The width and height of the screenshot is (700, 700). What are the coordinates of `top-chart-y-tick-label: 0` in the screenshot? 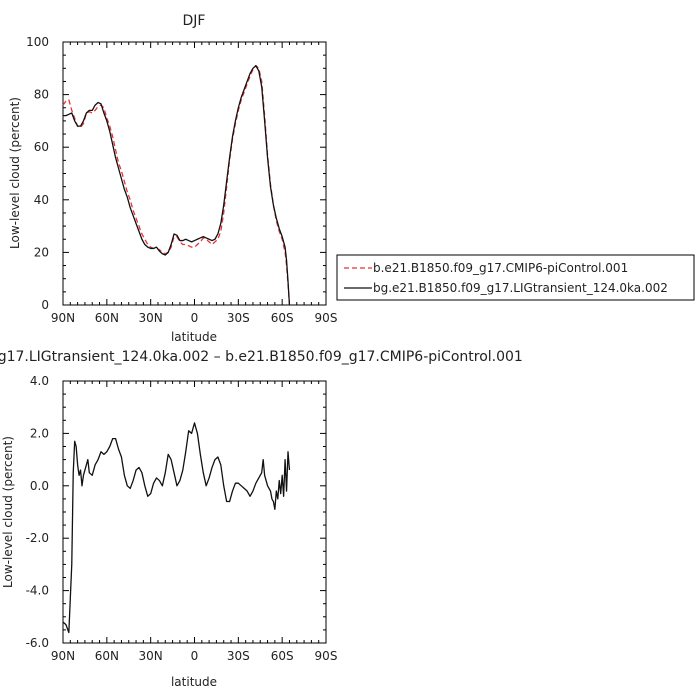 It's located at (45, 305).